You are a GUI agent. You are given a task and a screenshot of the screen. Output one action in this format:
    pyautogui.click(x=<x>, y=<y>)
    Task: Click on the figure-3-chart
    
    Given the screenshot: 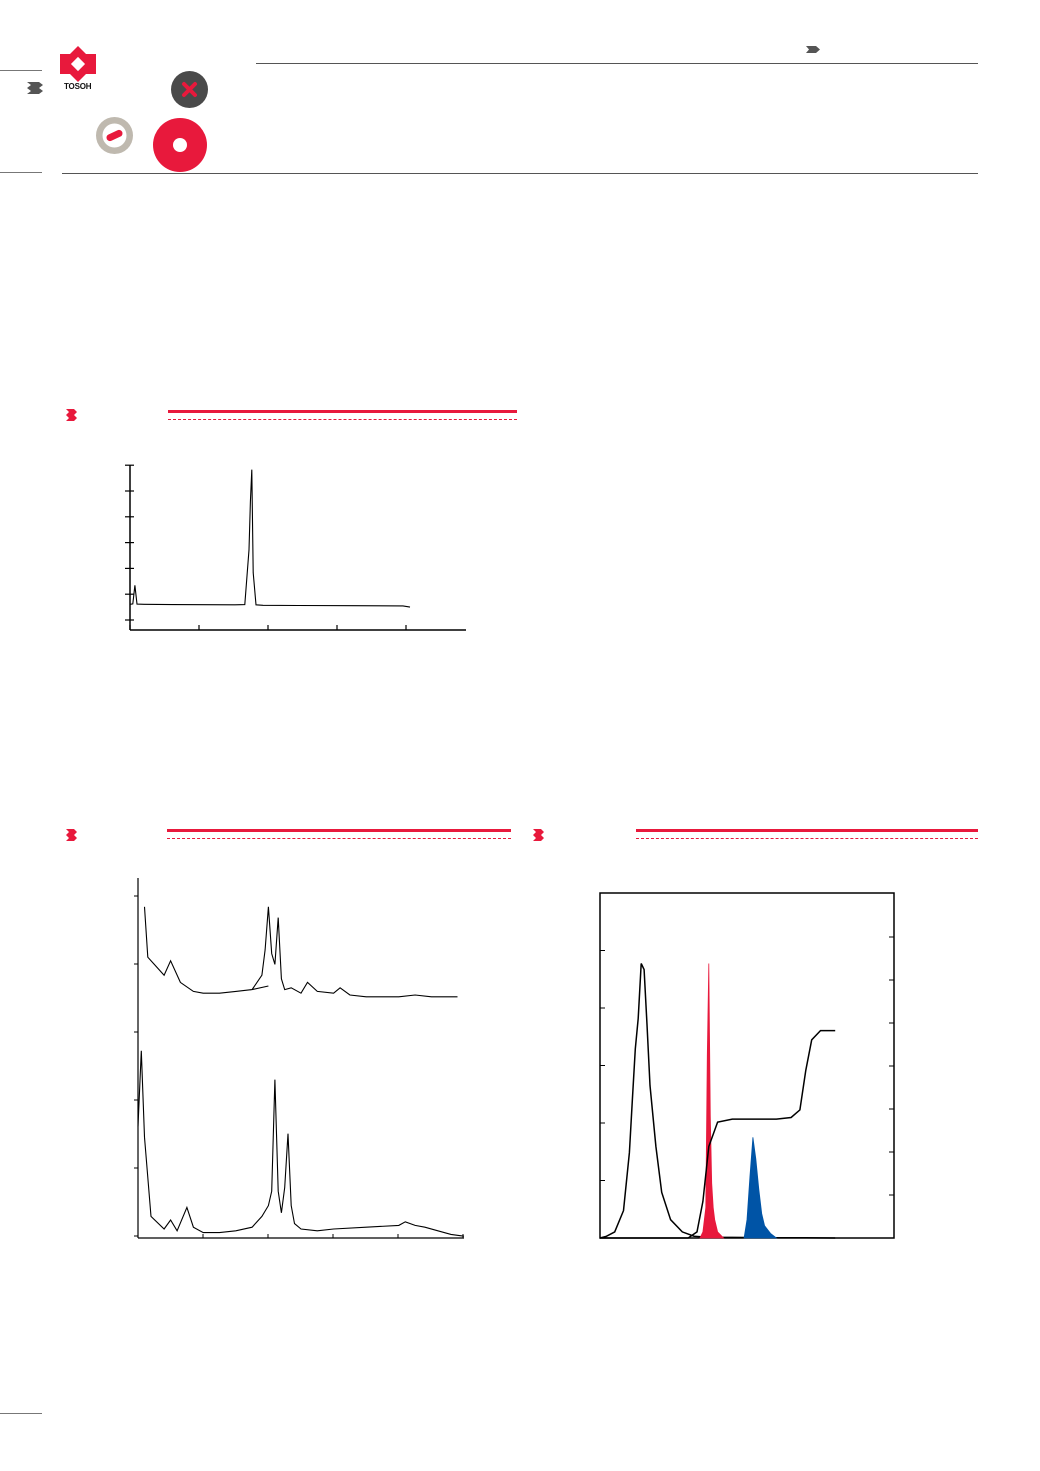 What is the action you would take?
    pyautogui.click(x=747, y=1065)
    